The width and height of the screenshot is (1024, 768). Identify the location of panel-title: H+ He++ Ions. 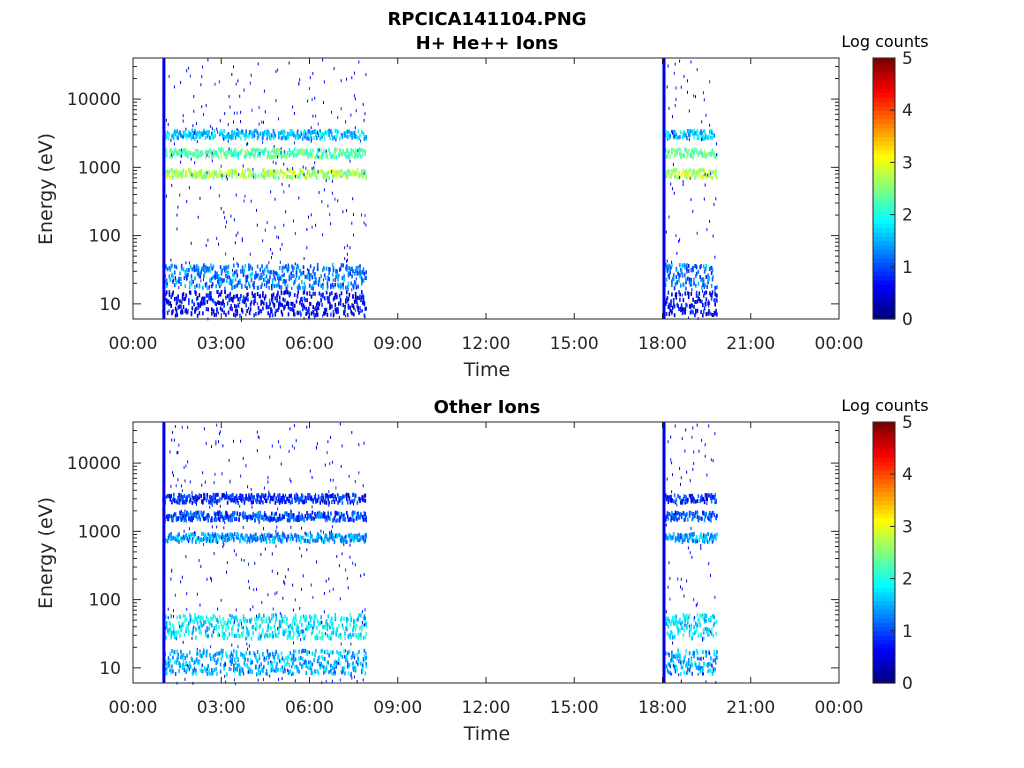
(487, 43).